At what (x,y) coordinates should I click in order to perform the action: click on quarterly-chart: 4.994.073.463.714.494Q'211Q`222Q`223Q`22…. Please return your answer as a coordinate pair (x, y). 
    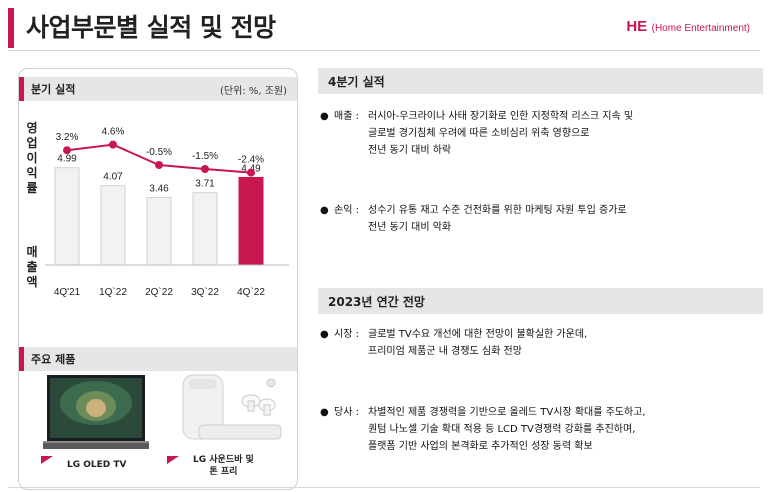
    Looking at the image, I should click on (167, 212).